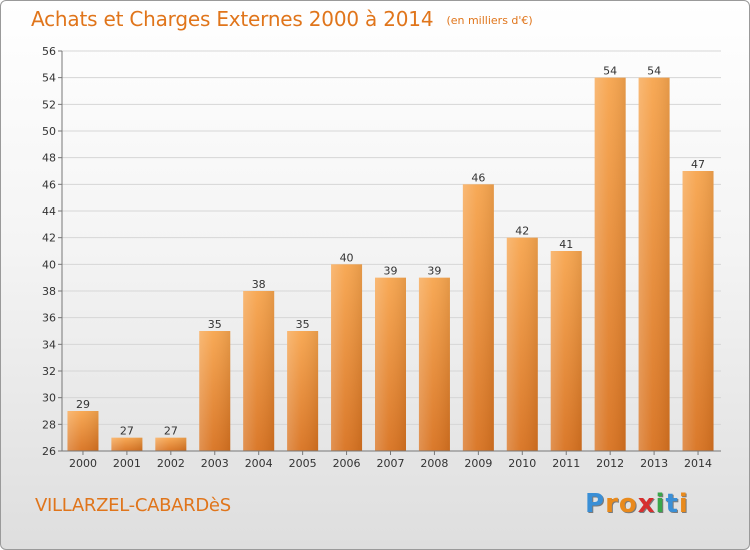 Image resolution: width=750 pixels, height=550 pixels. Describe the element at coordinates (610, 463) in the screenshot. I see `x-tick-label: 2012` at that location.